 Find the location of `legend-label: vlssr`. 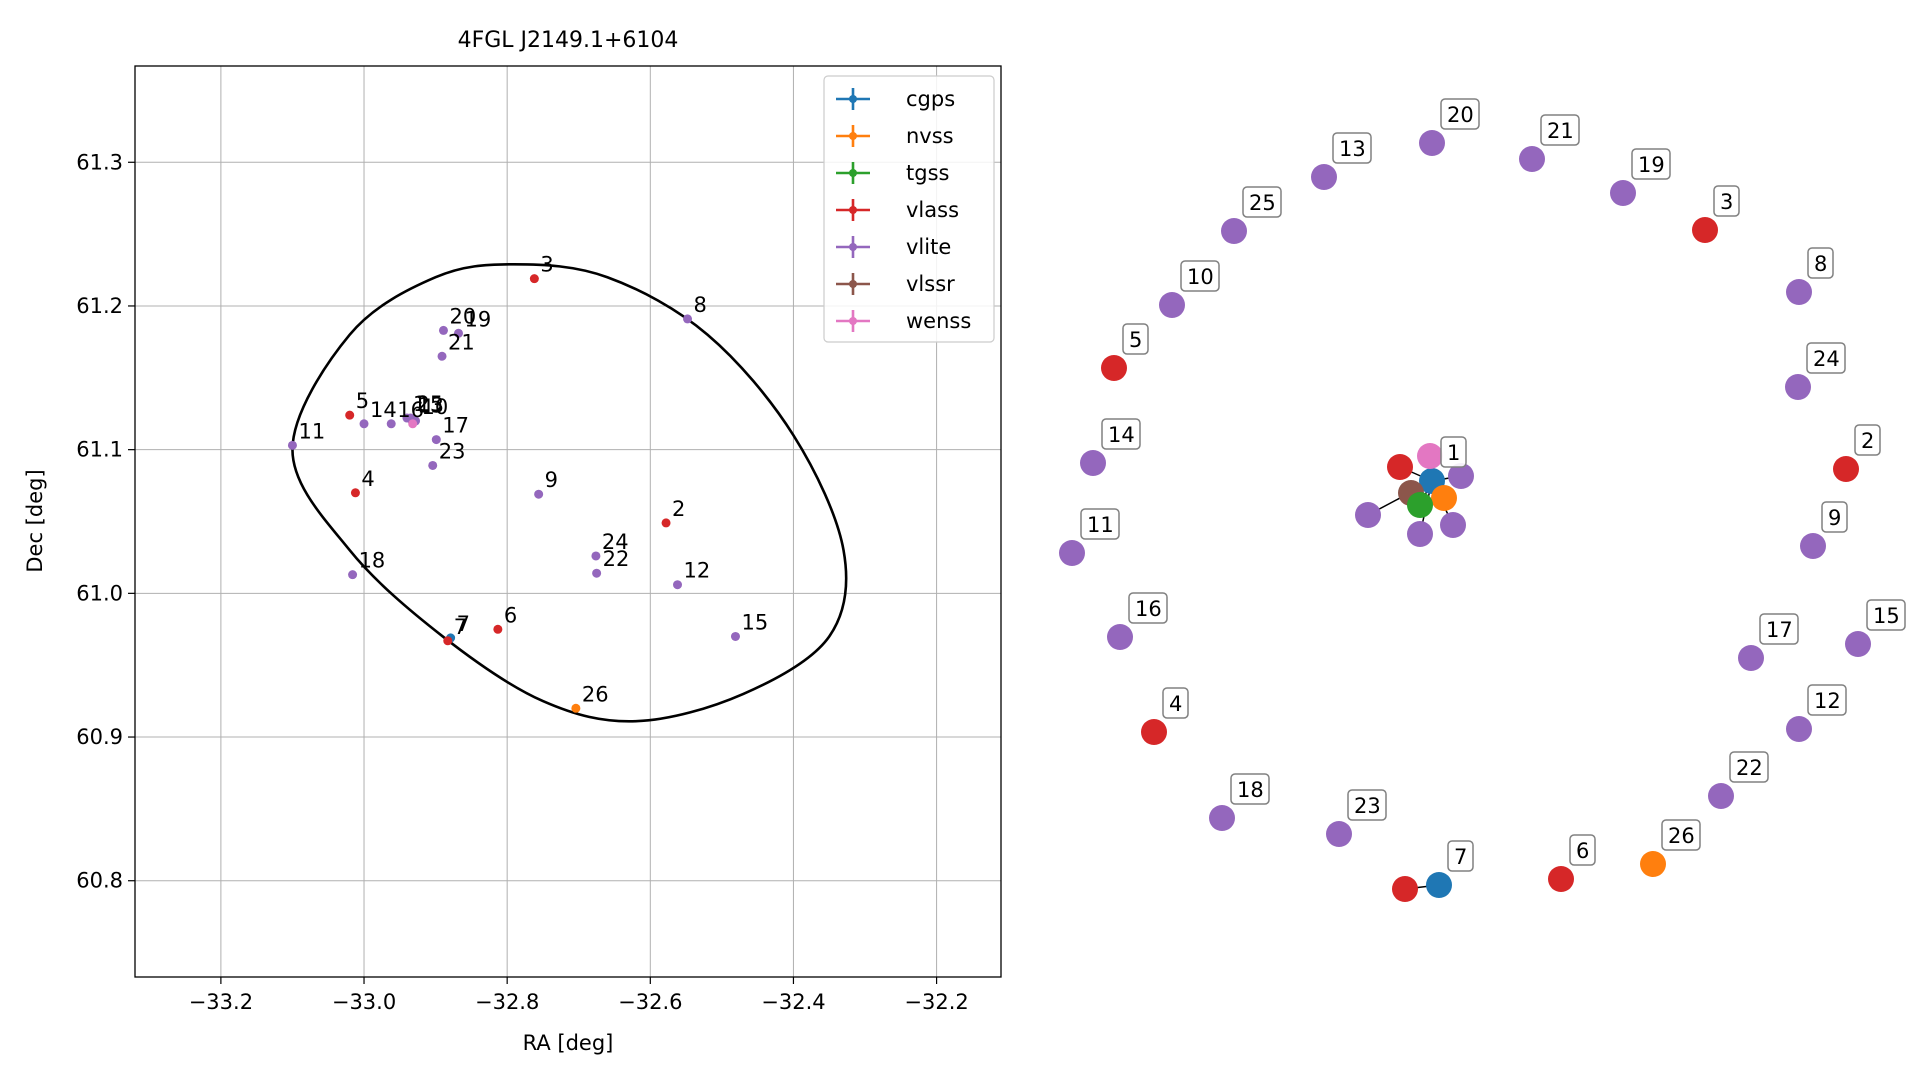

legend-label: vlssr is located at coordinates (930, 284).